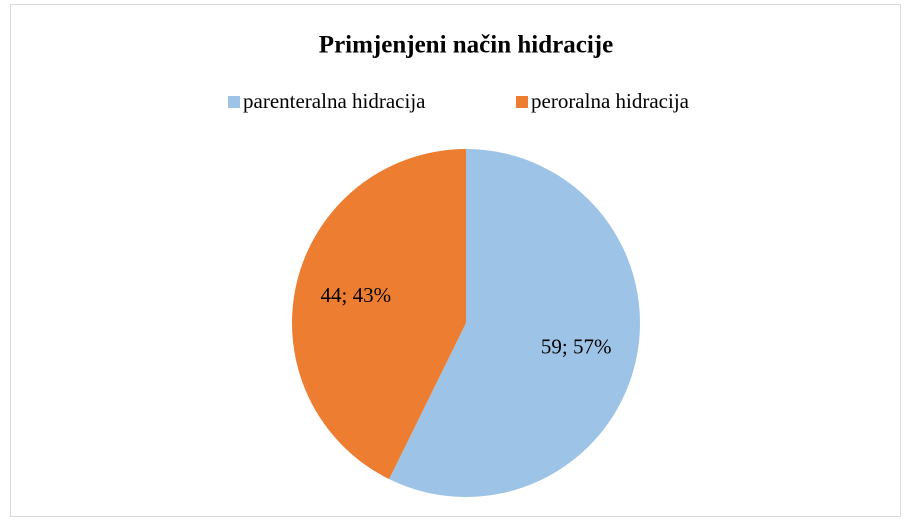 This screenshot has width=911, height=521. I want to click on legend-label: peroralna hidracija, so click(610, 101).